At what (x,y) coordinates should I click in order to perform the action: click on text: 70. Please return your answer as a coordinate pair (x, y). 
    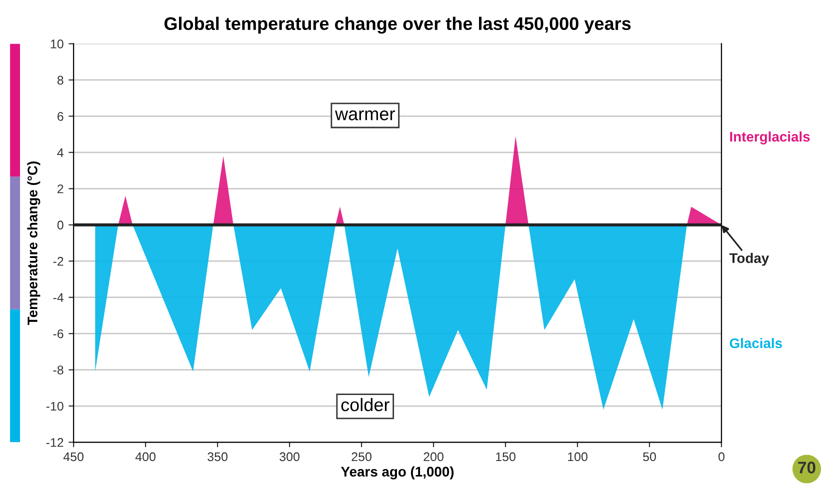
    Looking at the image, I should click on (807, 468).